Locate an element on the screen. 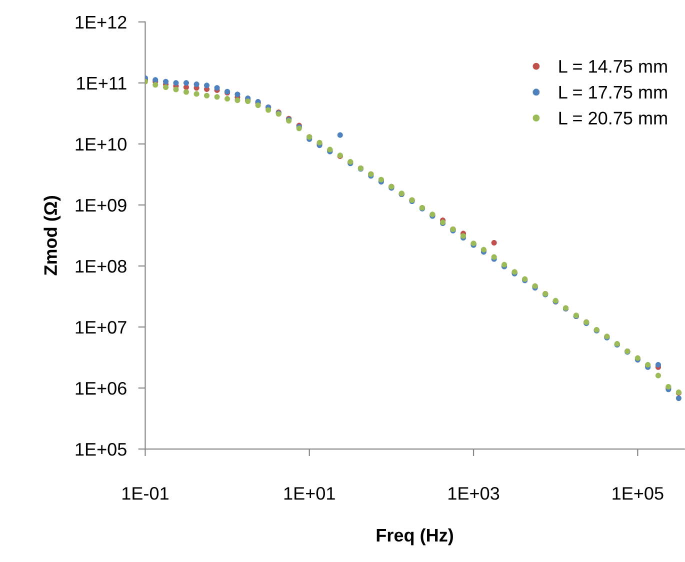  x-tick-label: 1E+03 is located at coordinates (474, 493).